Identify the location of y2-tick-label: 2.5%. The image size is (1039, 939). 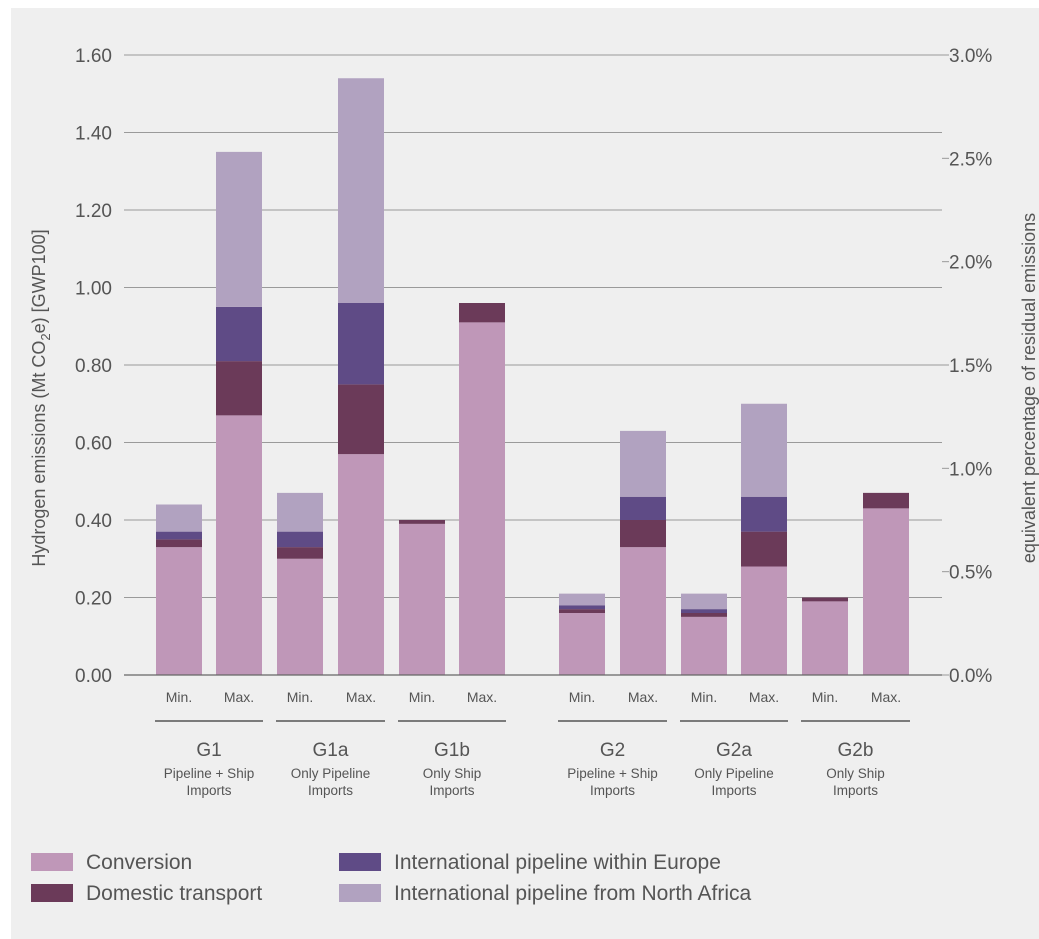
(970, 159).